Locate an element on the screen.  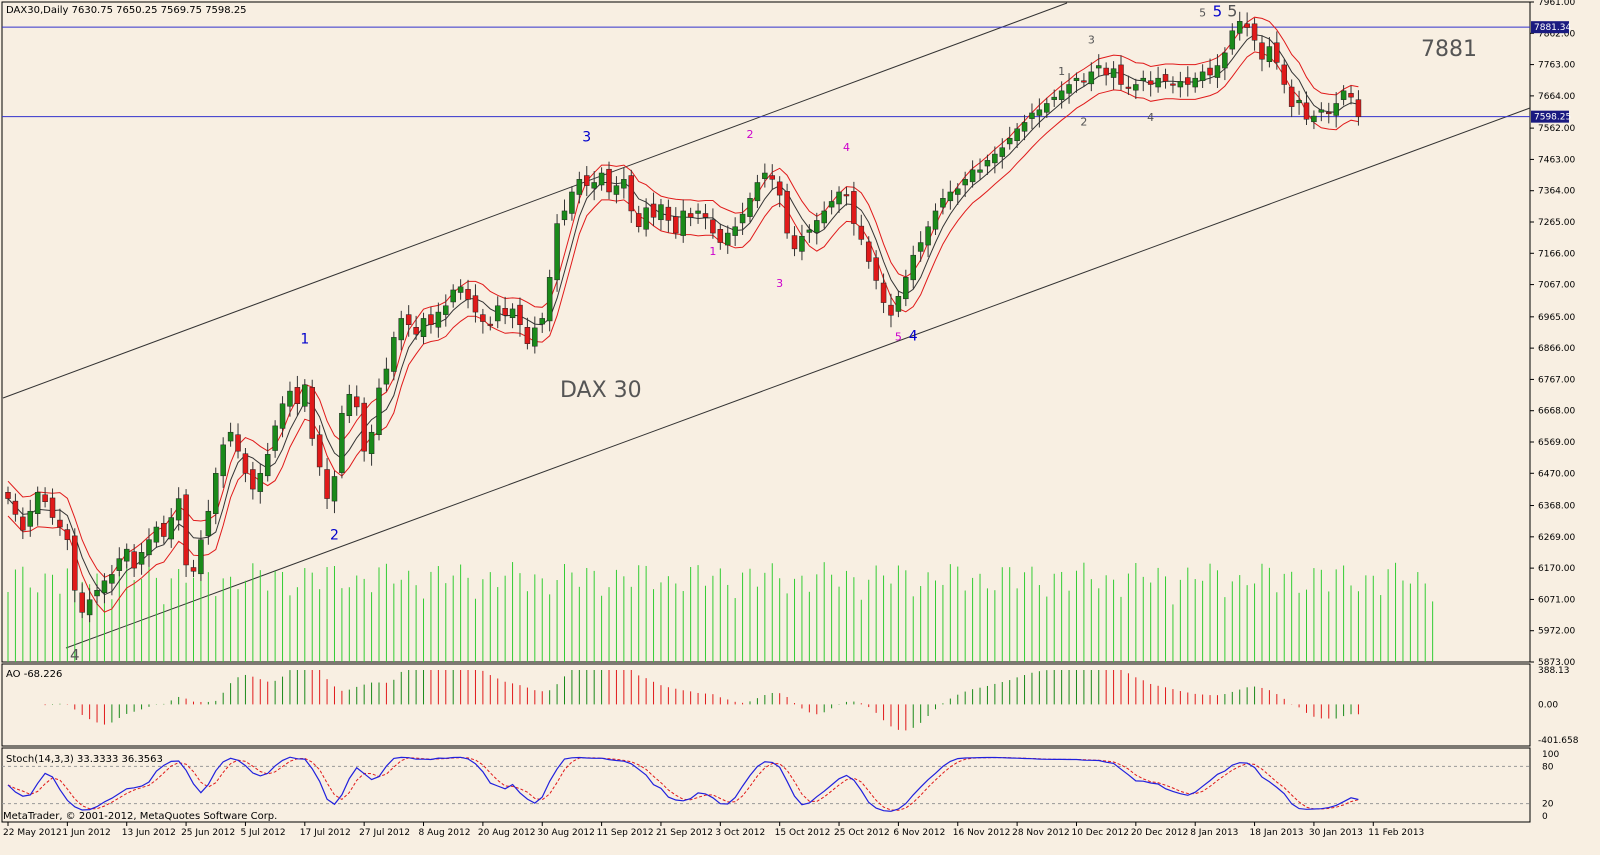
level-price-label: 7881.34 is located at coordinates (1552, 28).